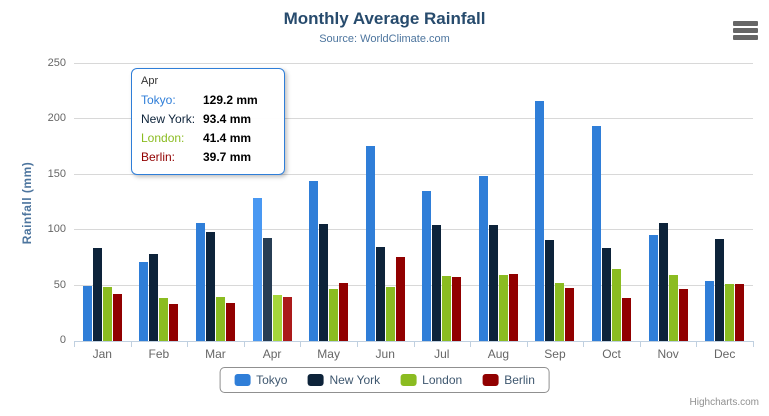 Image resolution: width=769 pixels, height=416 pixels. Describe the element at coordinates (447, 308) in the screenshot. I see `bar-london-jul` at that location.